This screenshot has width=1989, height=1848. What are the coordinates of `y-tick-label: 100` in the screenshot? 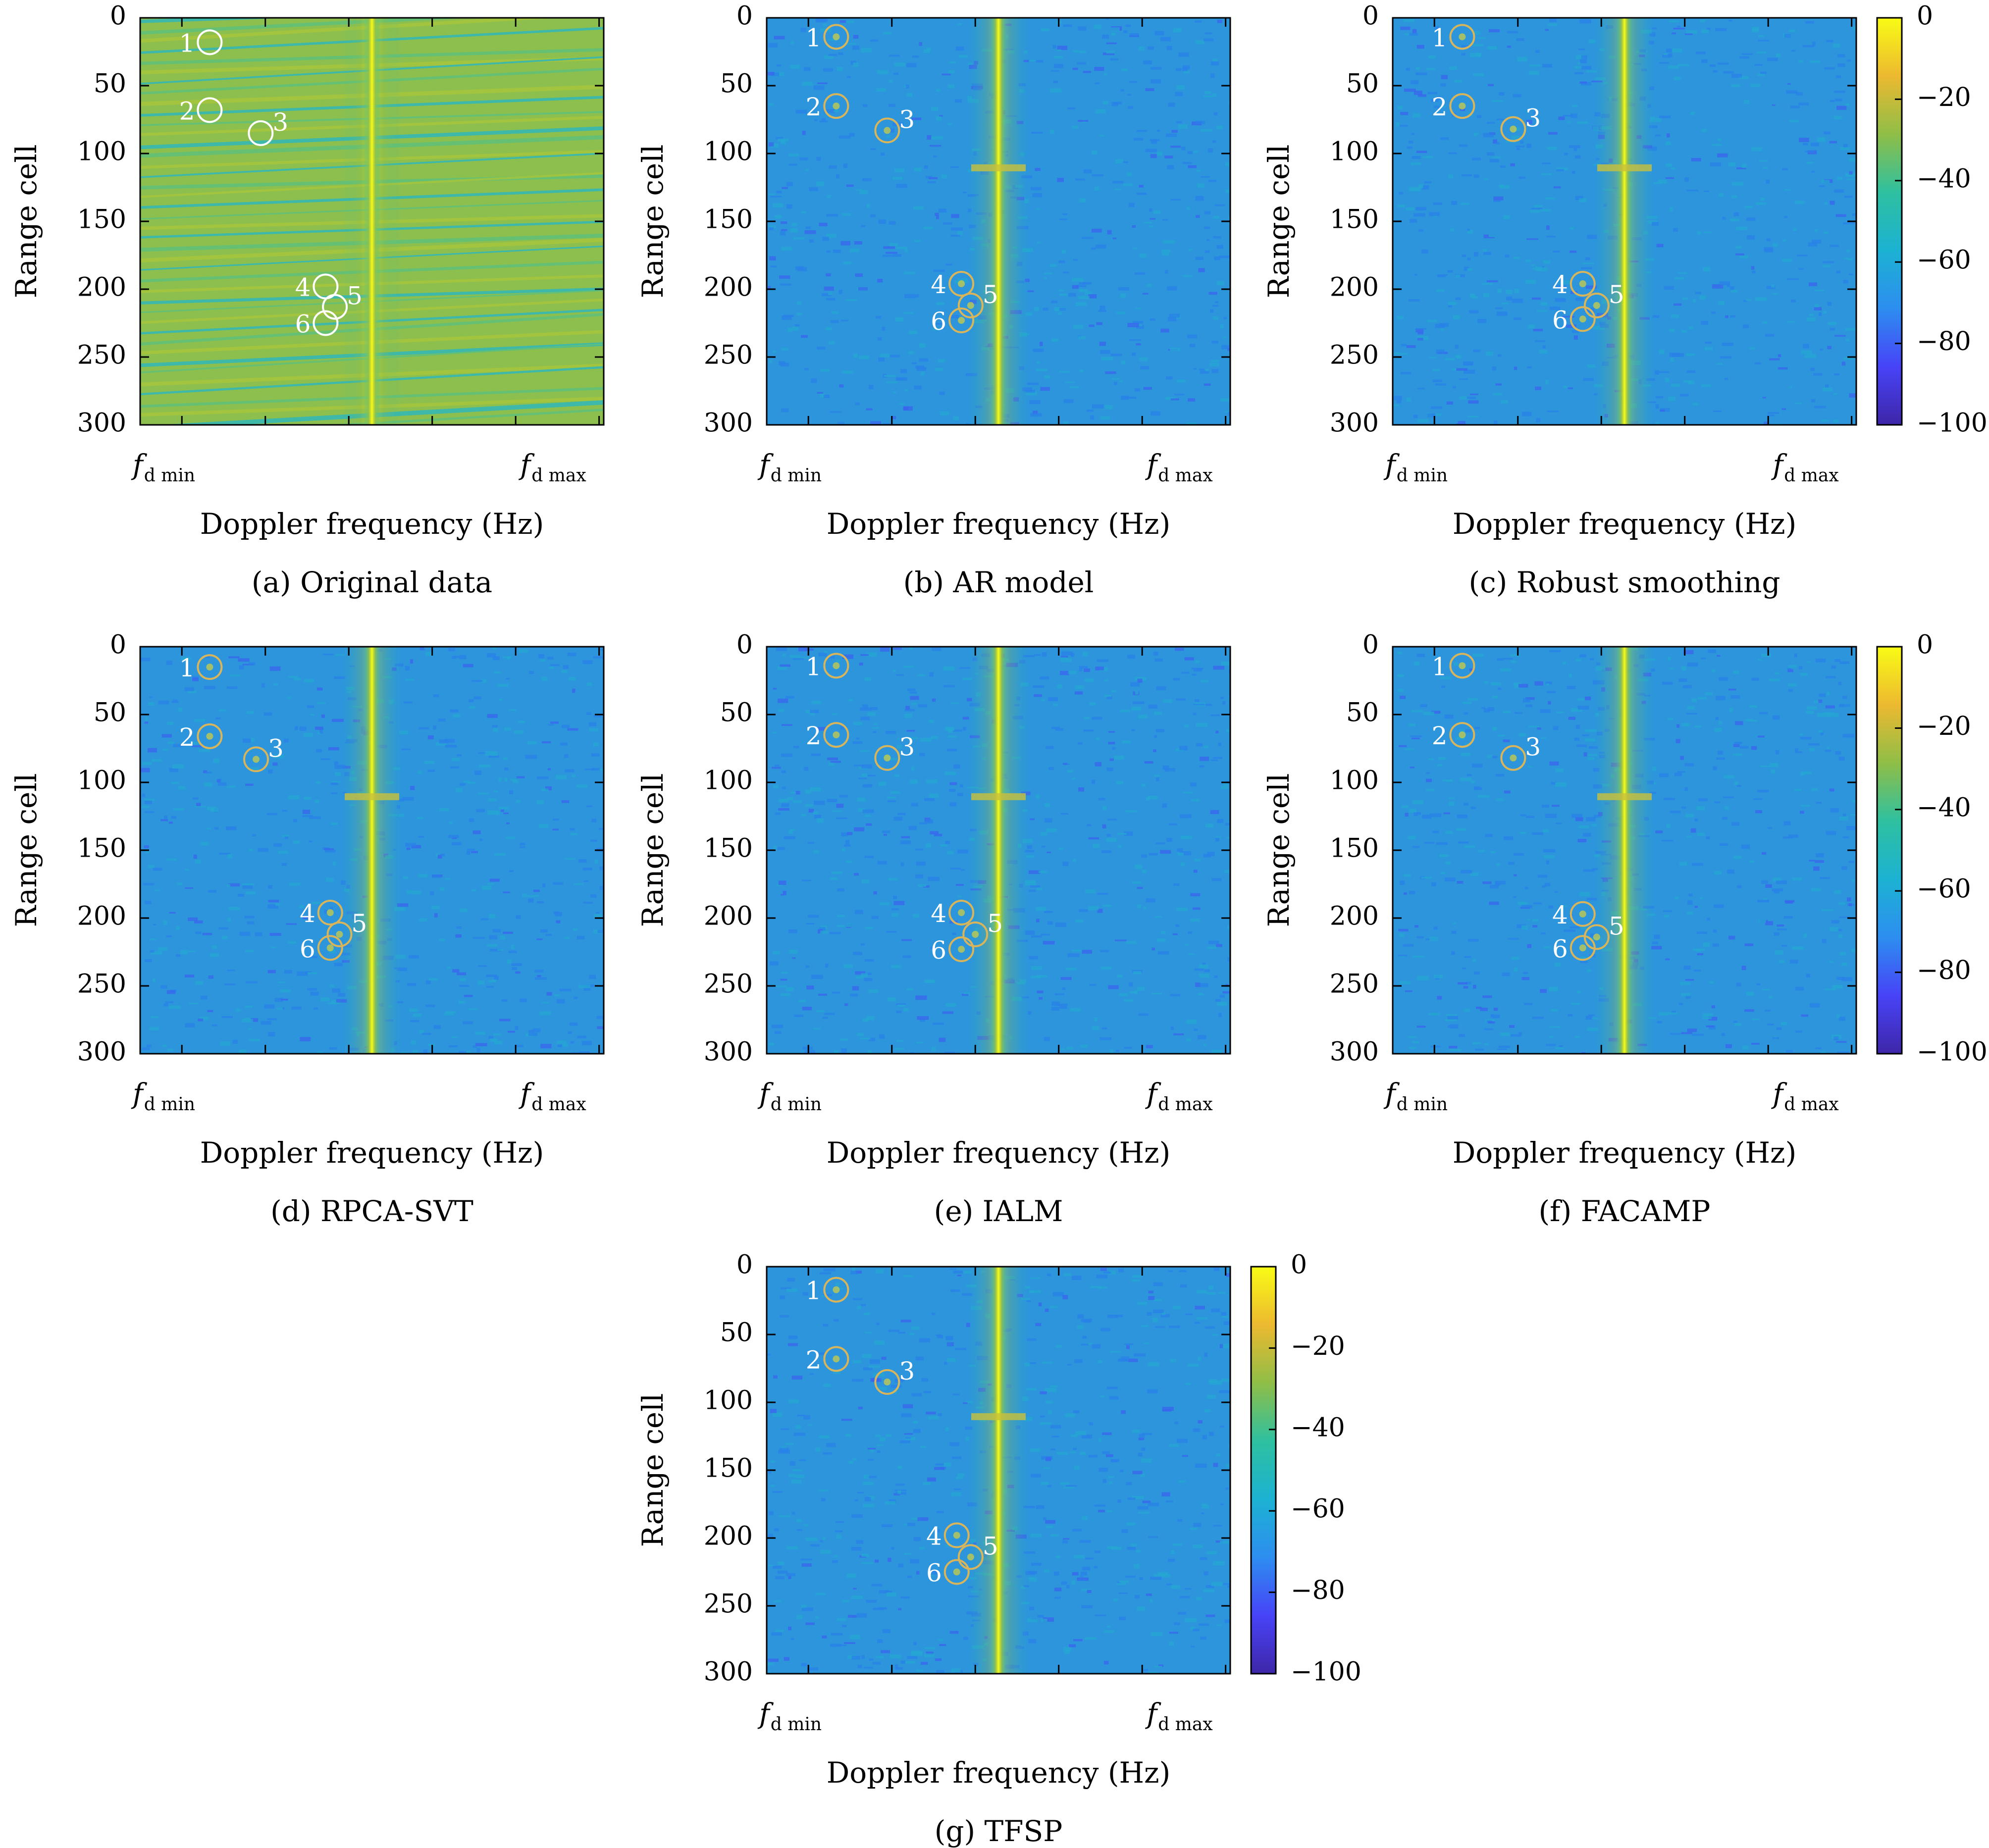 It's located at (728, 781).